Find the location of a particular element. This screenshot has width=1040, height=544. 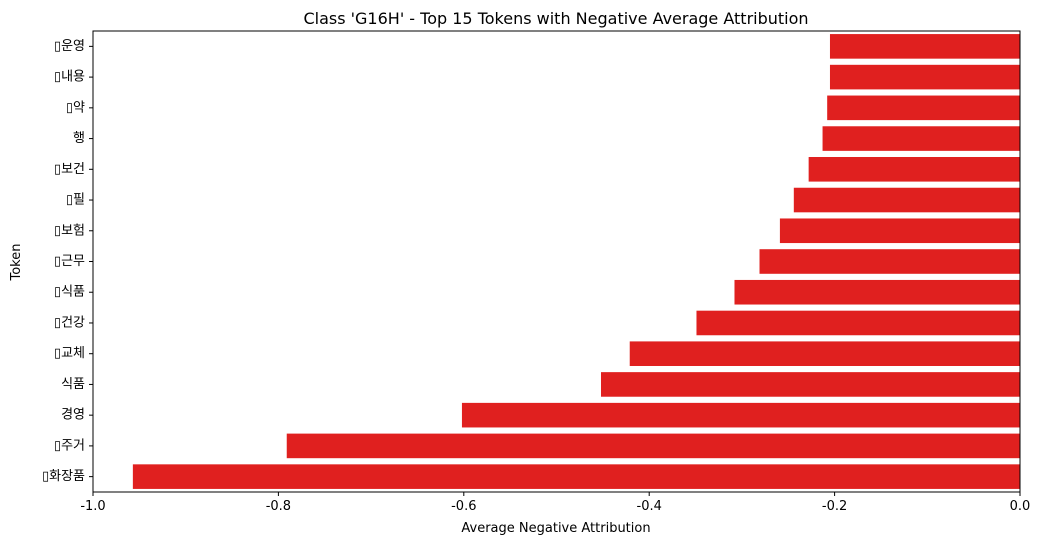

y-tick-label: ▯주거 is located at coordinates (69, 445).